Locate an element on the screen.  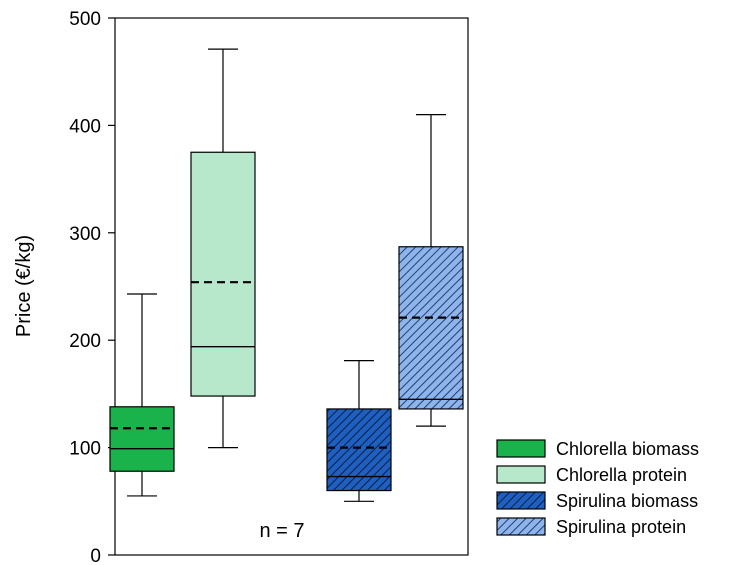
legend-item: Chlorella biomass is located at coordinates (597, 449).